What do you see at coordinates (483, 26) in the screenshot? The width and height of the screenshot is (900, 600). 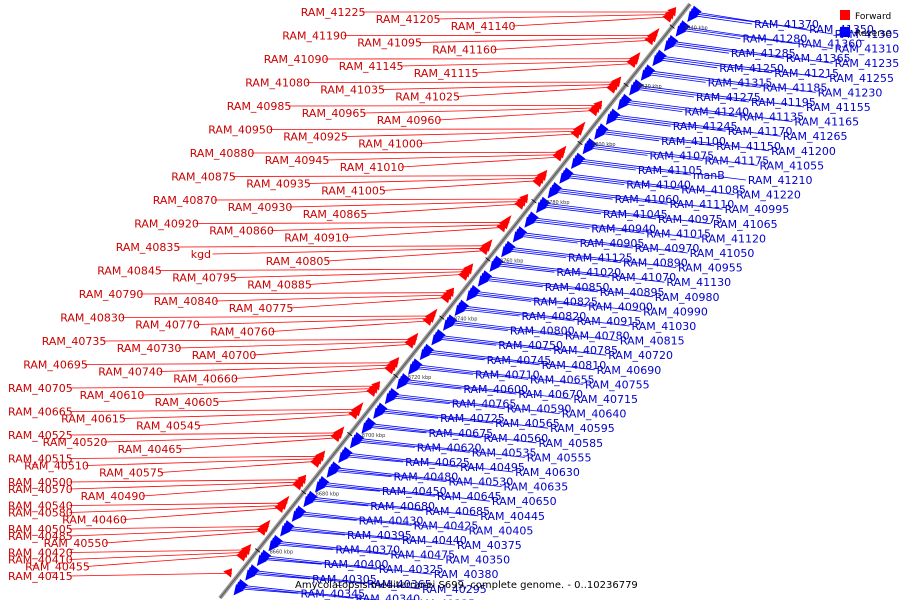 I see `forward-gene-label: RAM_41140` at bounding box center [483, 26].